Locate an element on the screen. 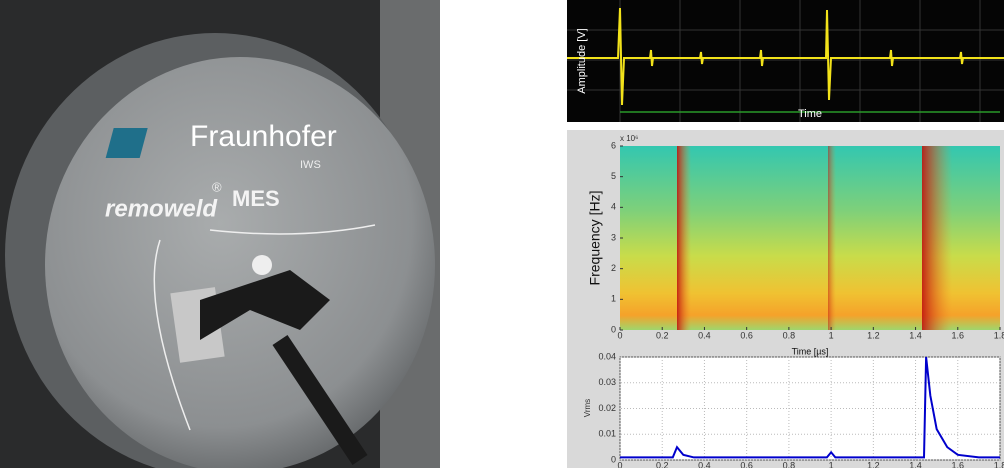  y-tick-label: 3 is located at coordinates (613, 237).